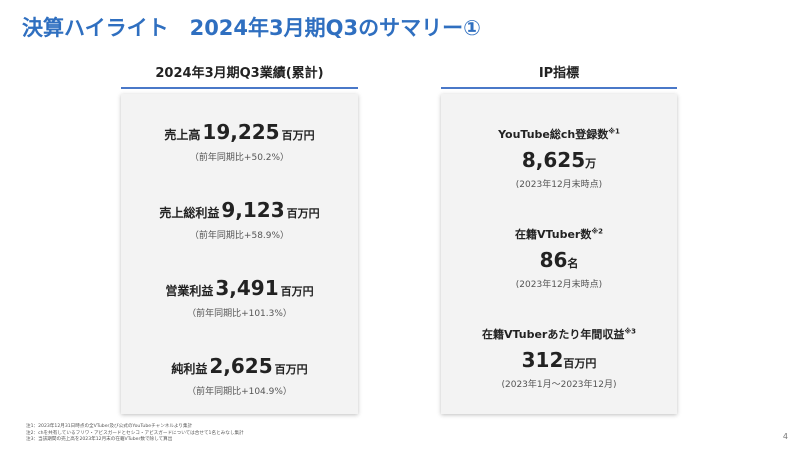 Image resolution: width=800 pixels, height=452 pixels. I want to click on metric-yoy: （前年同期比+101.3%）, so click(239, 314).